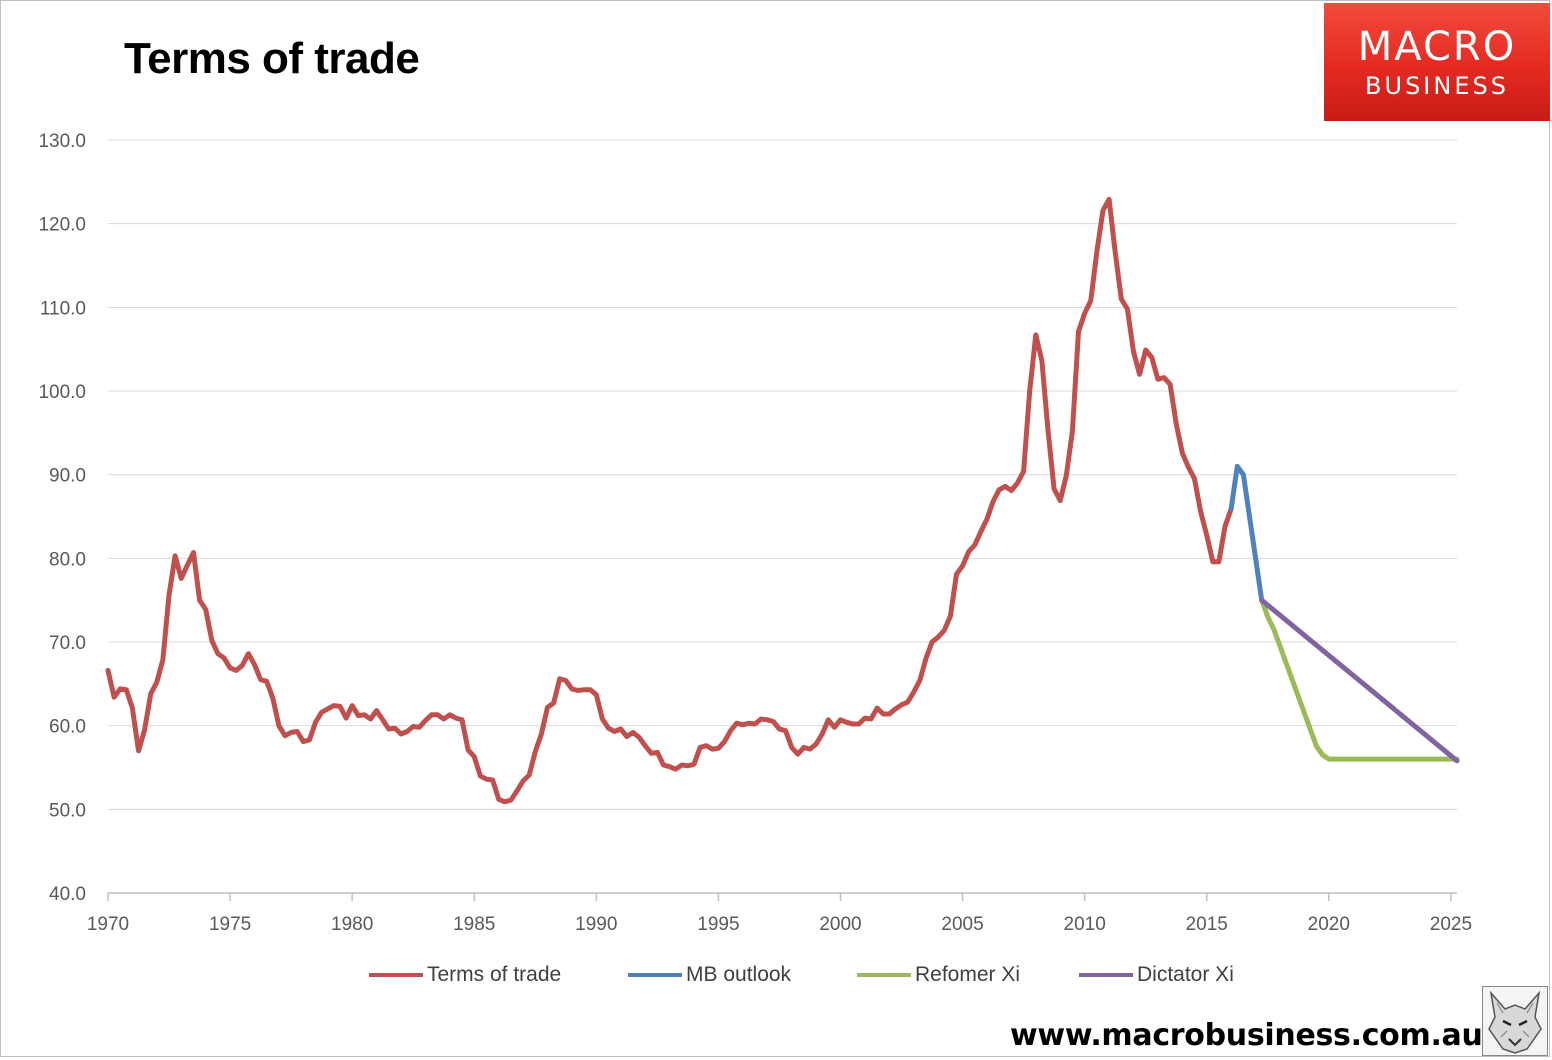 The height and width of the screenshot is (1060, 1552). I want to click on x-tick-label: 1985, so click(474, 924).